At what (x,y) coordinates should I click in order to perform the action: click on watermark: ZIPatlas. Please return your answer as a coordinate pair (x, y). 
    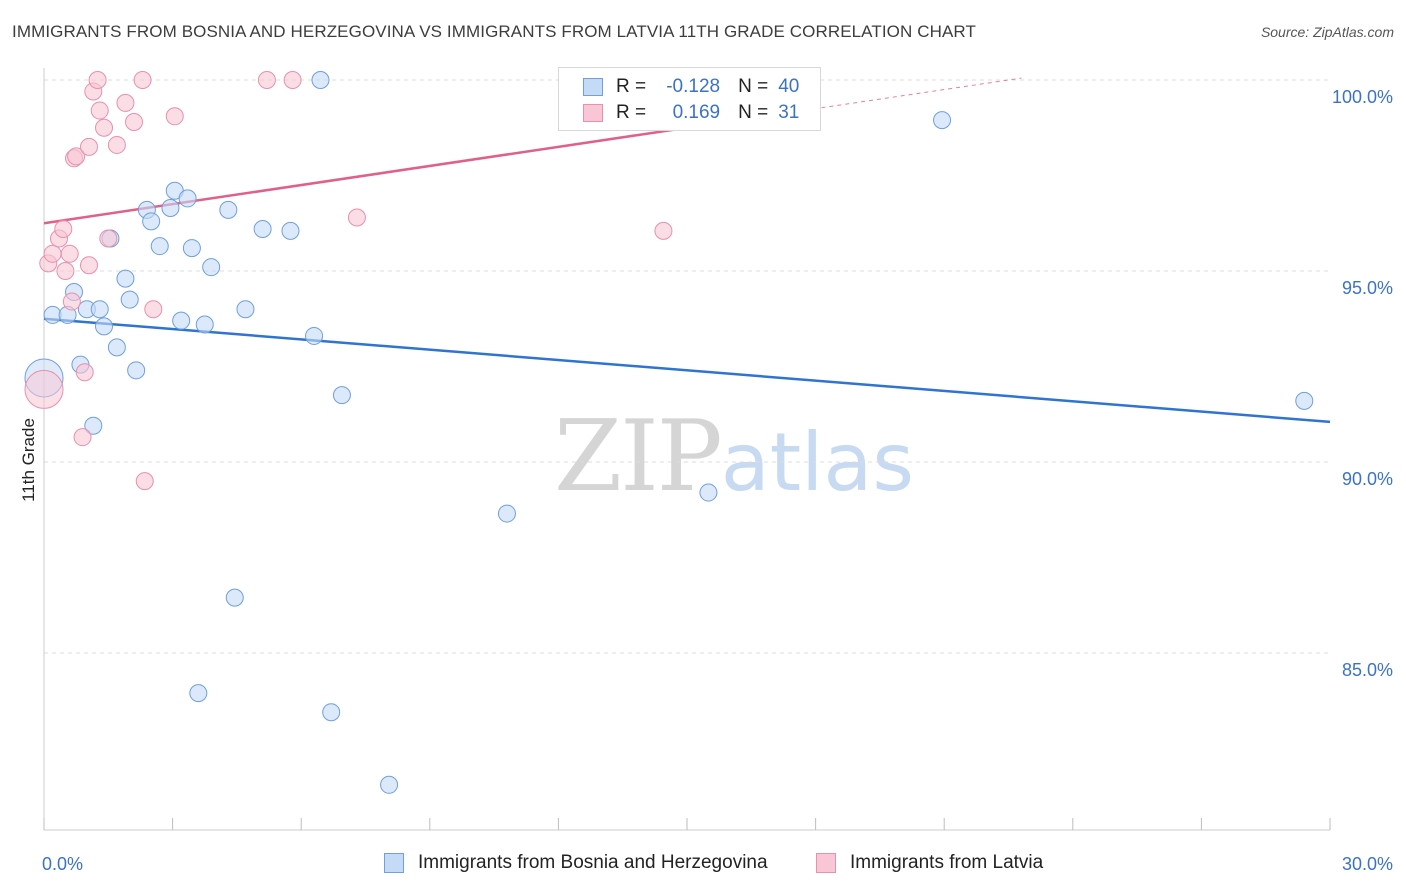
    Looking at the image, I should click on (734, 457).